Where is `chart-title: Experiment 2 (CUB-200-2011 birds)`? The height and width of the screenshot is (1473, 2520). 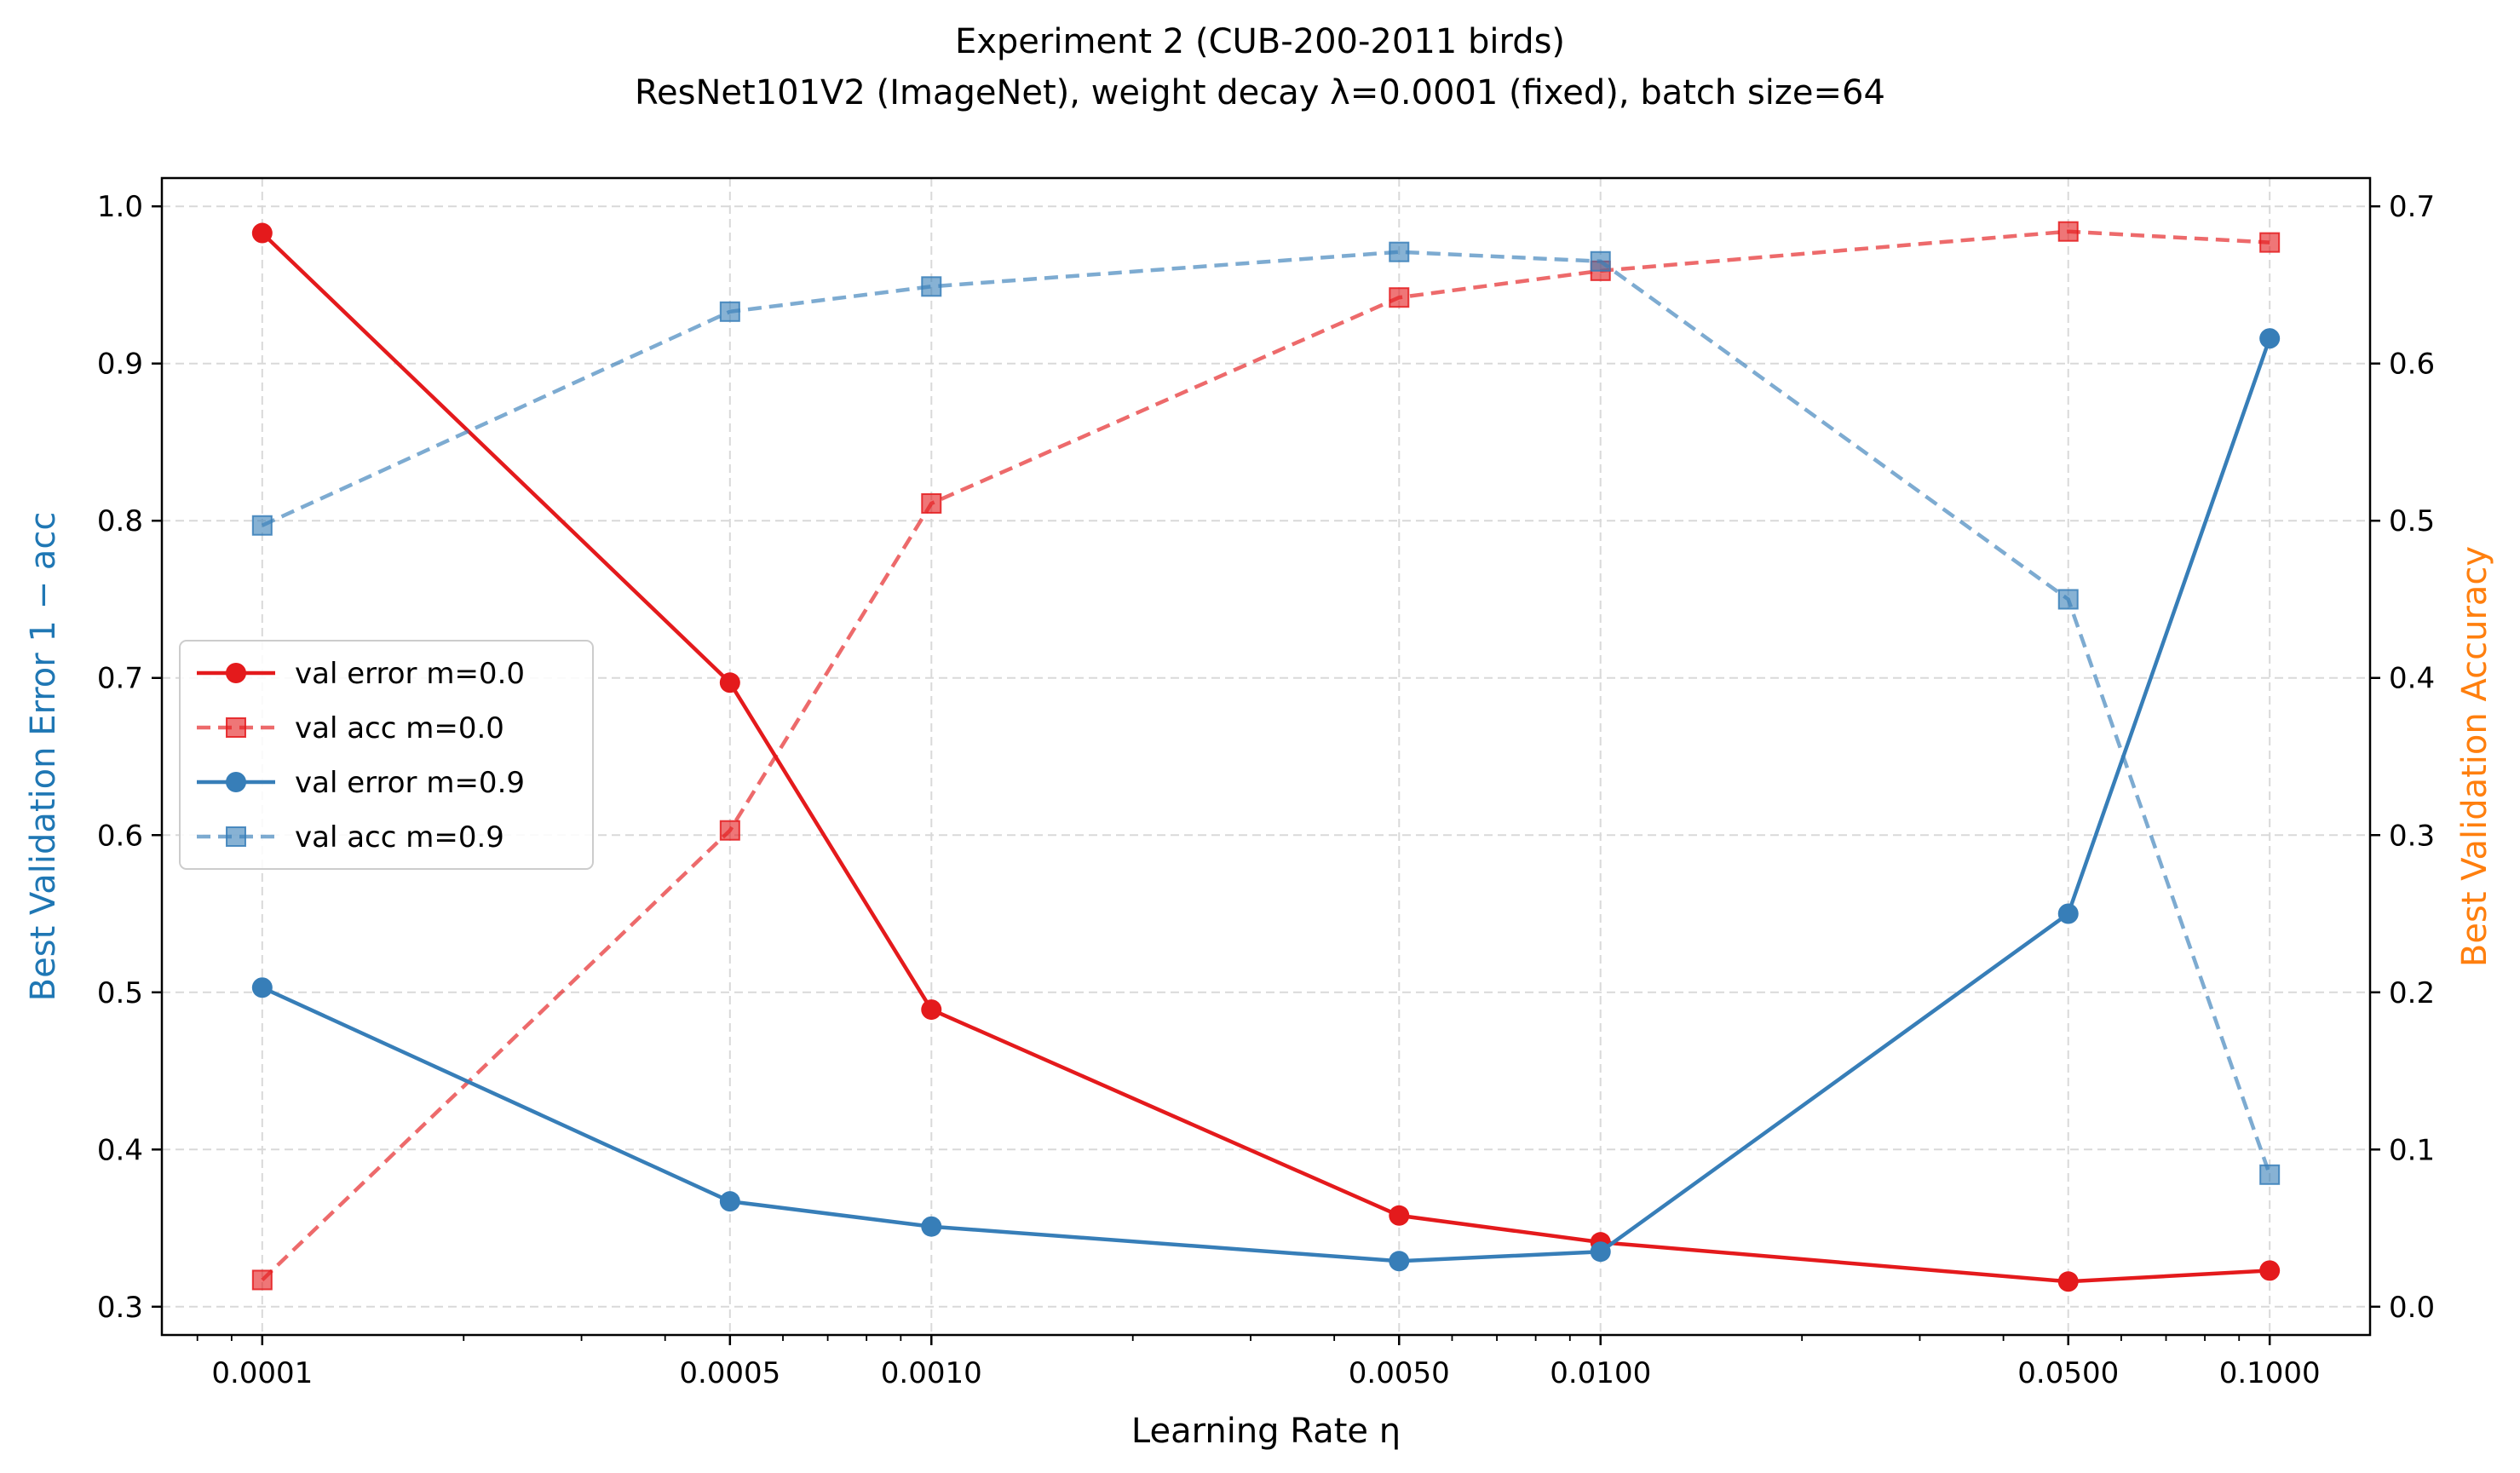 chart-title: Experiment 2 (CUB-200-2011 birds) is located at coordinates (1260, 41).